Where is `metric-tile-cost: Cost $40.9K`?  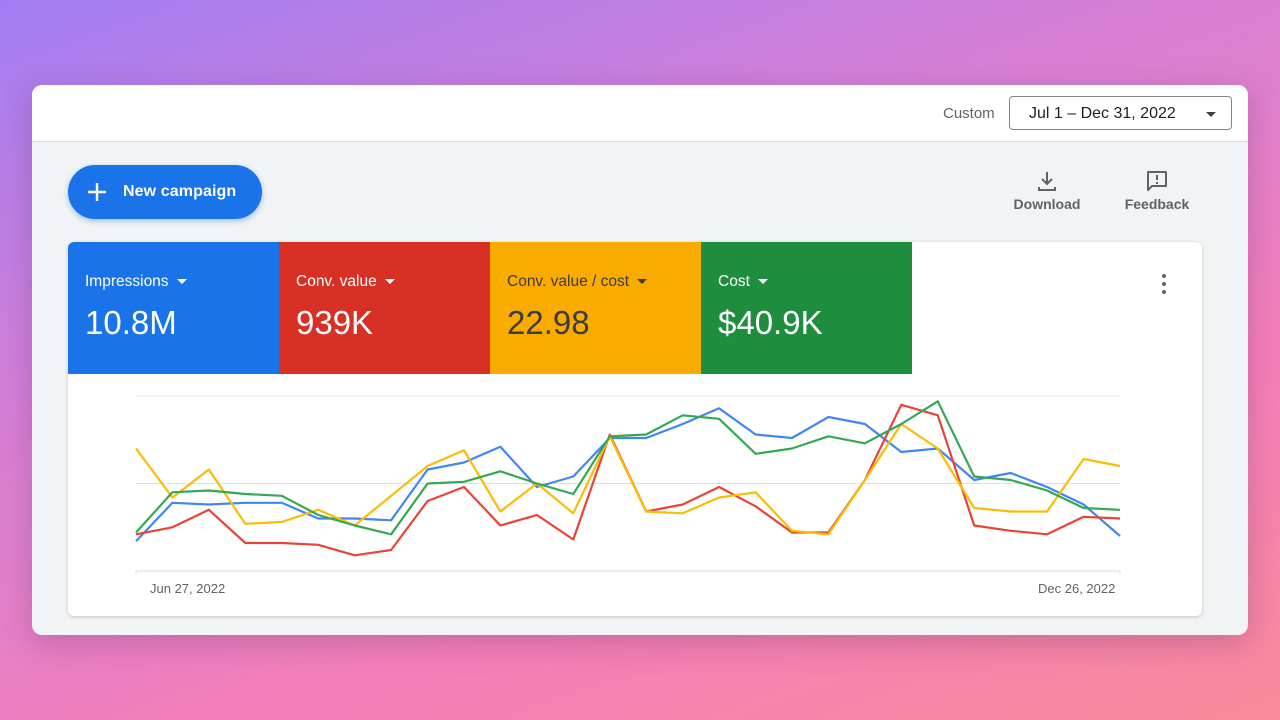
metric-tile-cost: Cost $40.9K is located at coordinates (806, 308).